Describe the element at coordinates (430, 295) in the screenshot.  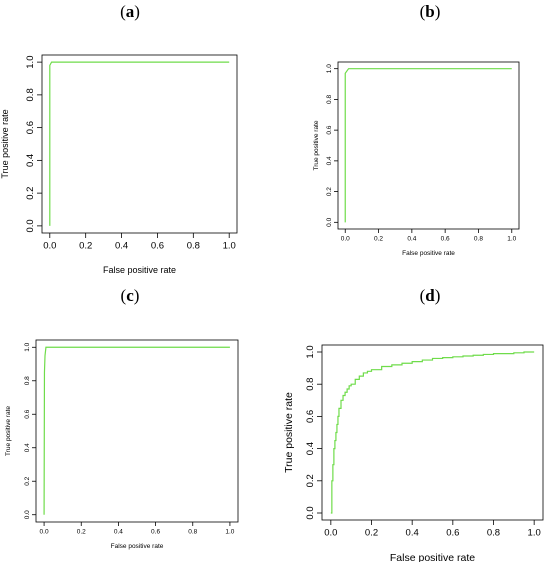
I see `panel-label-d: (d)` at that location.